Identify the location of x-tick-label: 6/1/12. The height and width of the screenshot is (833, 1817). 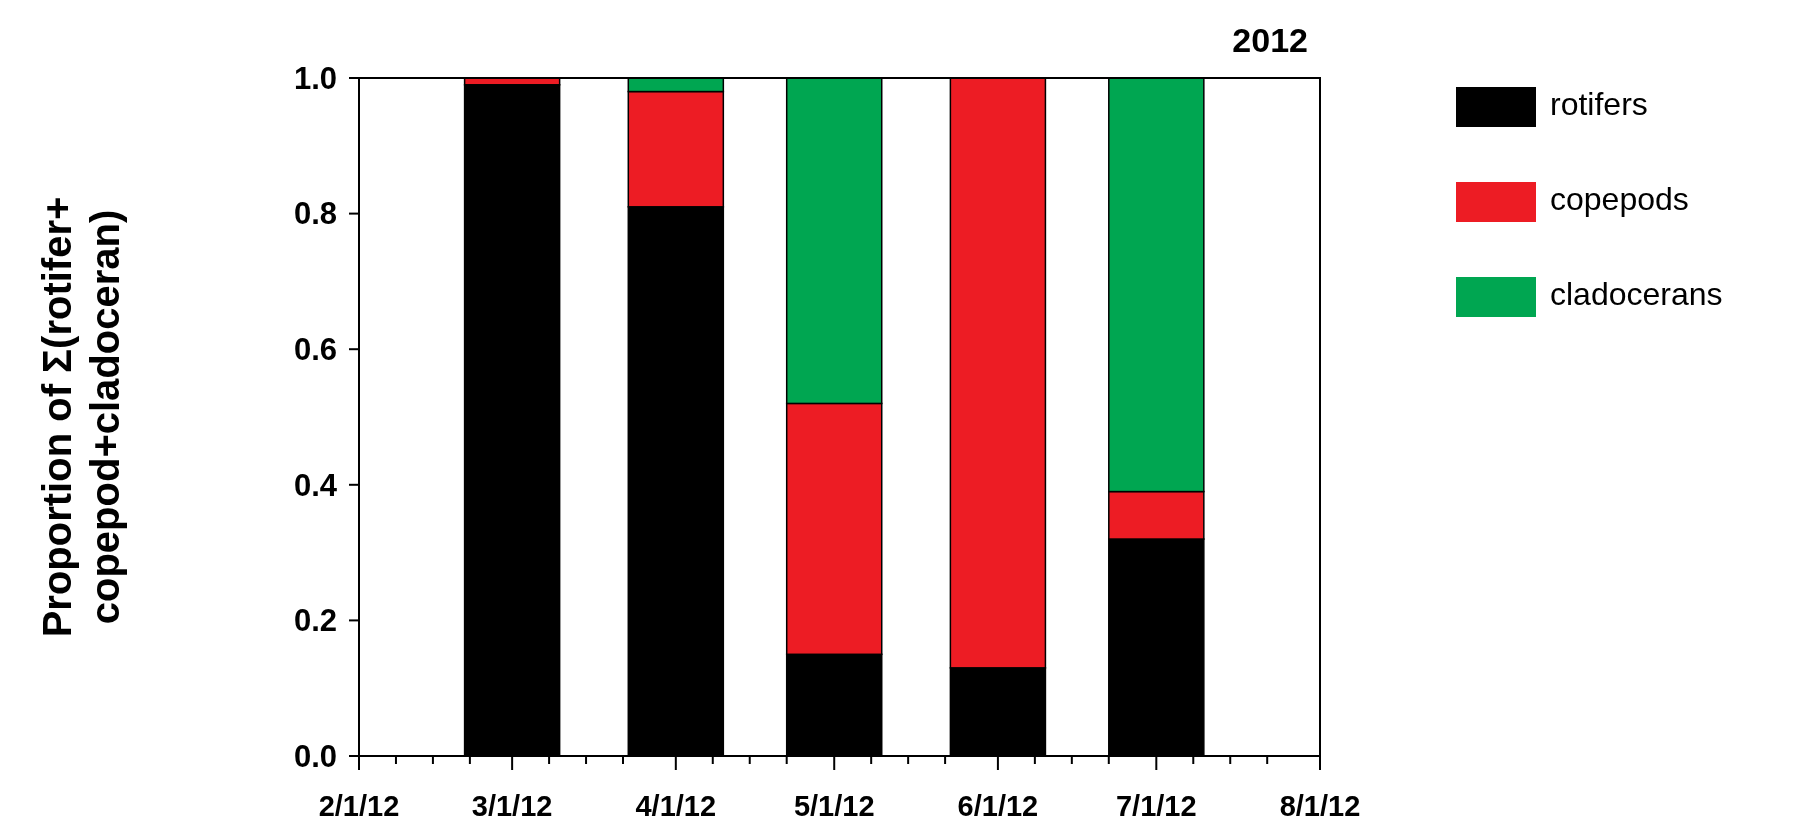
(998, 806).